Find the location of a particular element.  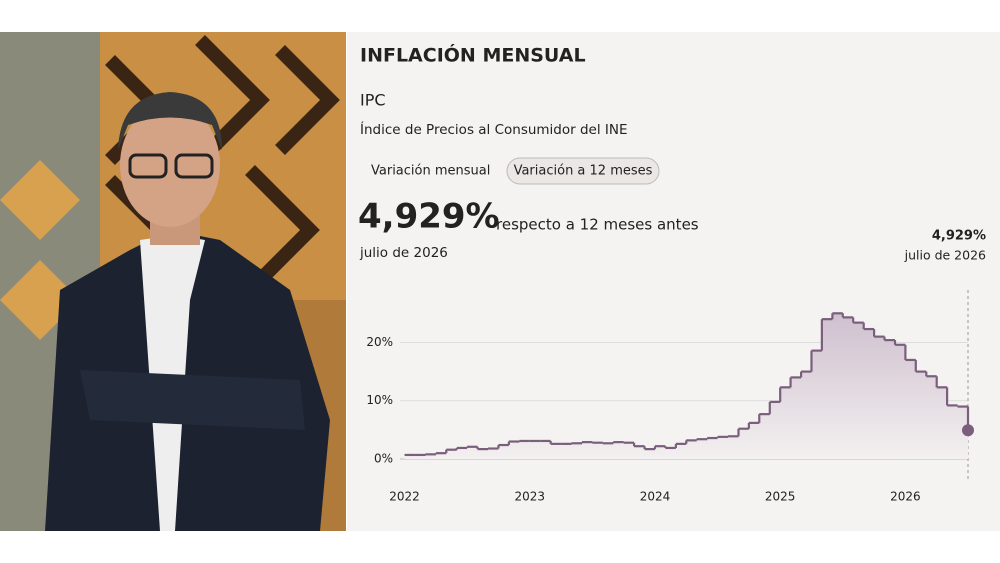

tab-active is located at coordinates (583, 171).